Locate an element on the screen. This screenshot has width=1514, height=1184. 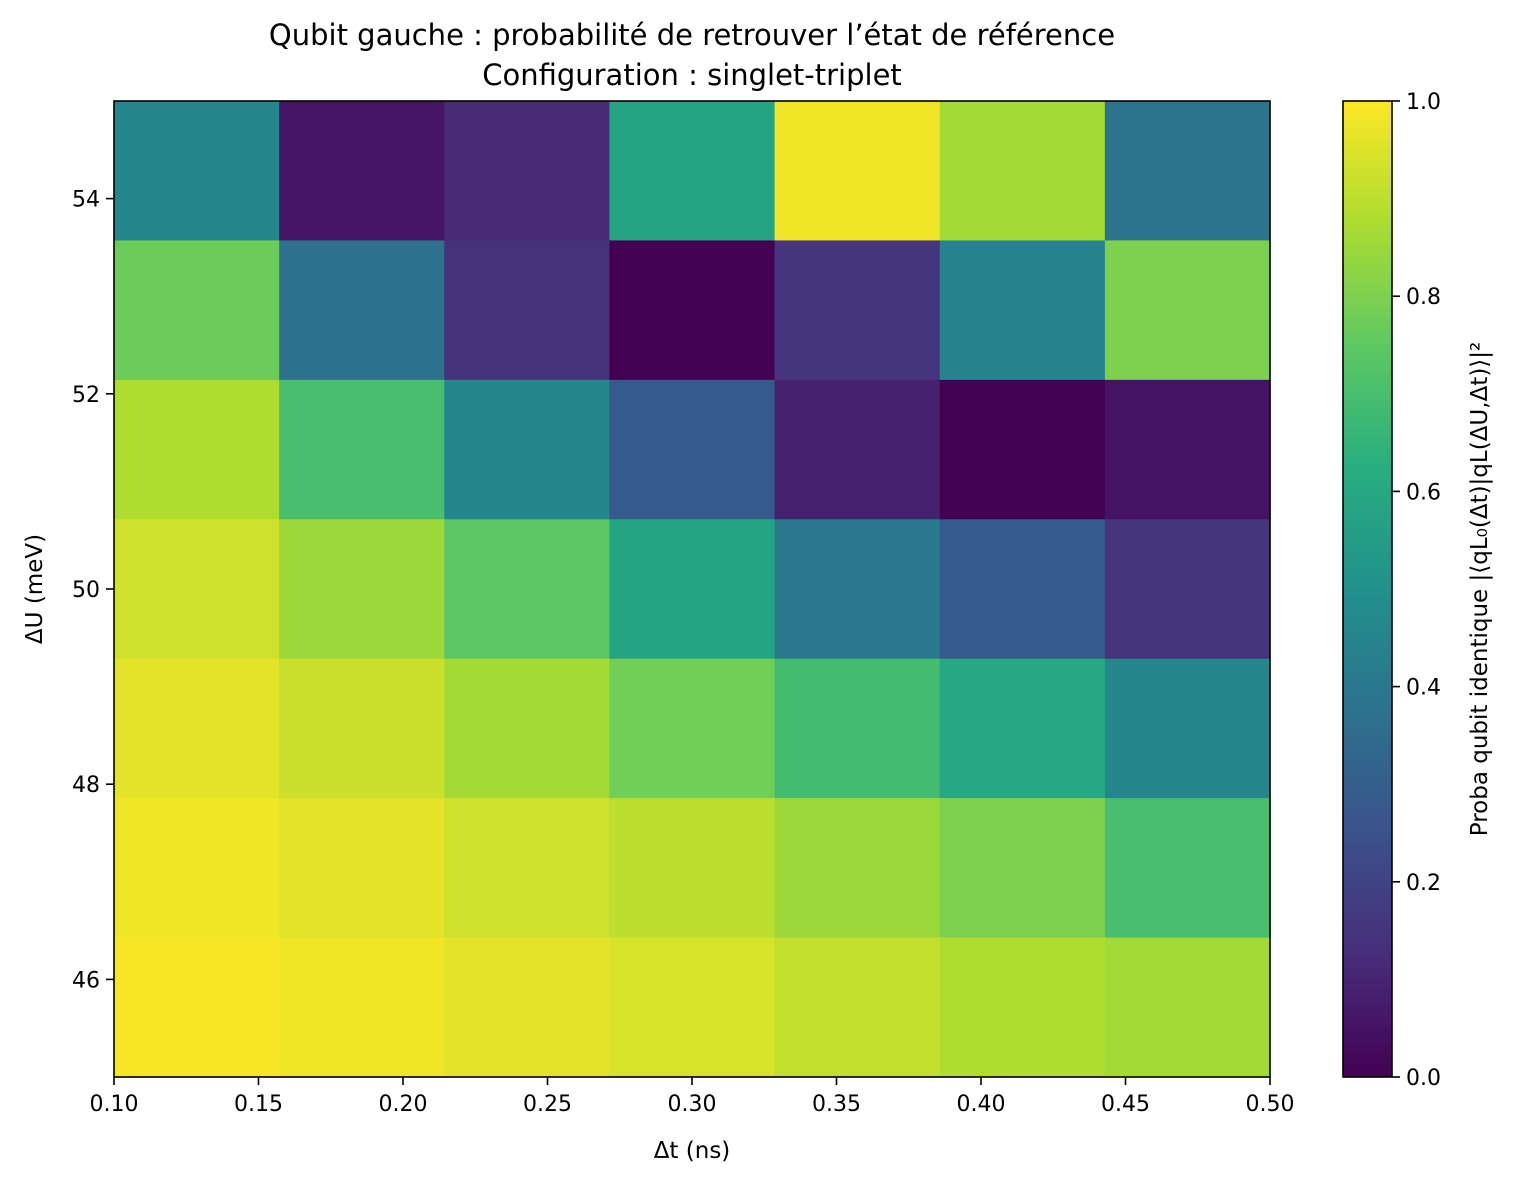
y-tick-label: 52 is located at coordinates (86, 395).